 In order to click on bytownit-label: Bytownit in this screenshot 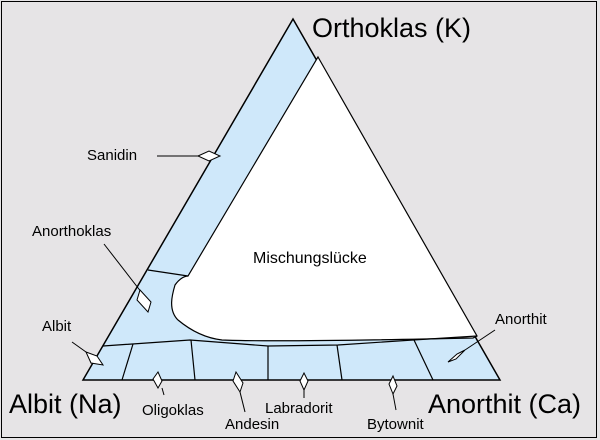, I will do `click(396, 424)`.